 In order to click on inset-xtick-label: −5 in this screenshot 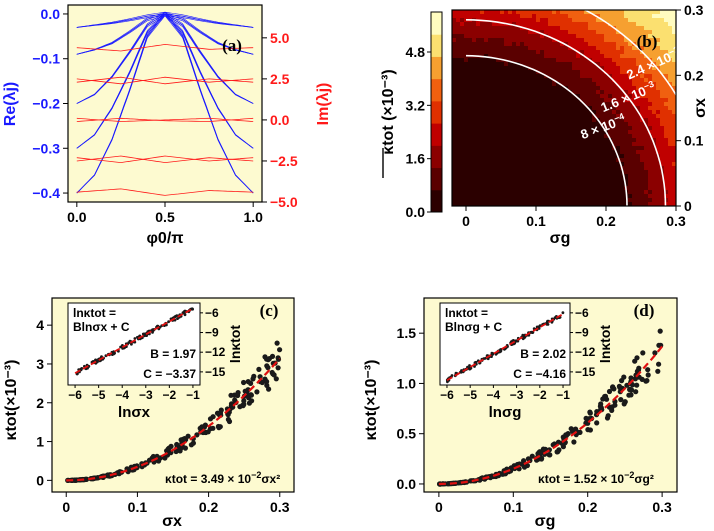, I will do `click(470, 395)`.